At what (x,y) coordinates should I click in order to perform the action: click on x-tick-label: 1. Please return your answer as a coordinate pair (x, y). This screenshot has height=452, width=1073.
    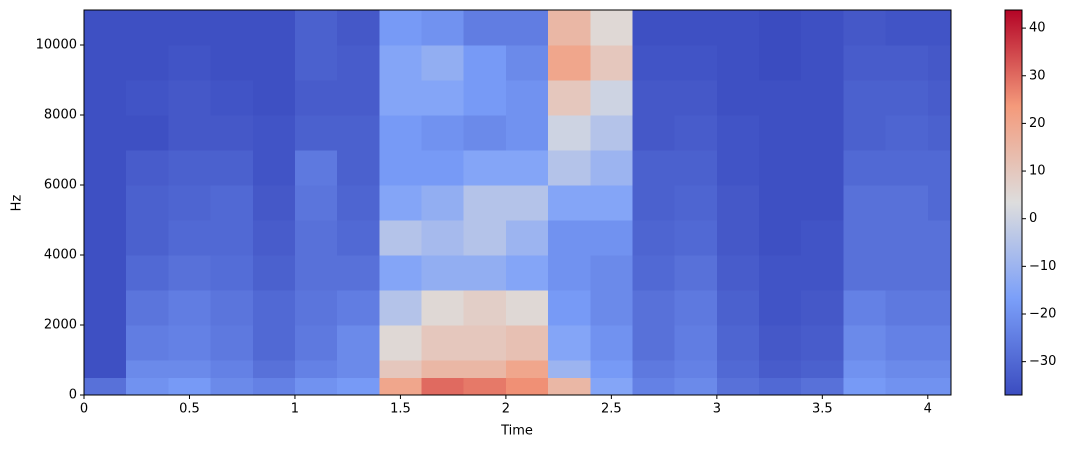
    Looking at the image, I should click on (295, 409).